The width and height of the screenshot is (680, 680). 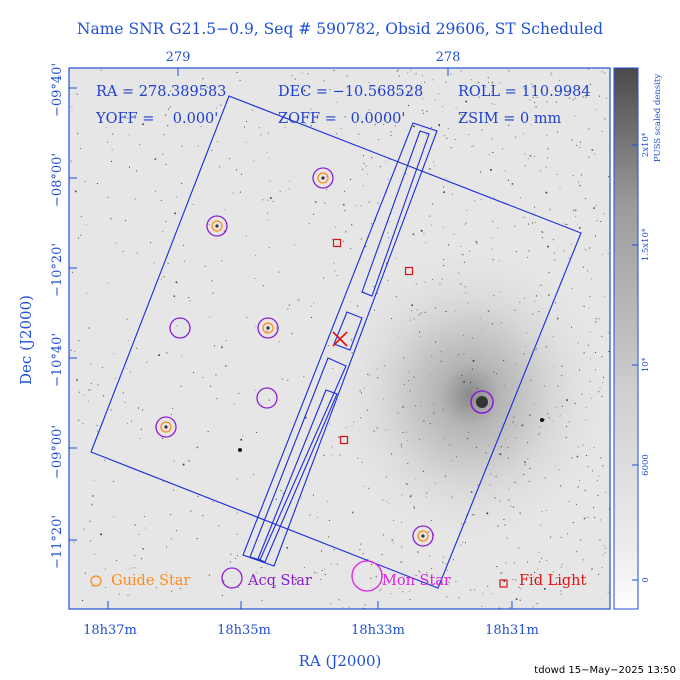 What do you see at coordinates (279, 581) in the screenshot?
I see `legend-acq-label: Acq Star` at bounding box center [279, 581].